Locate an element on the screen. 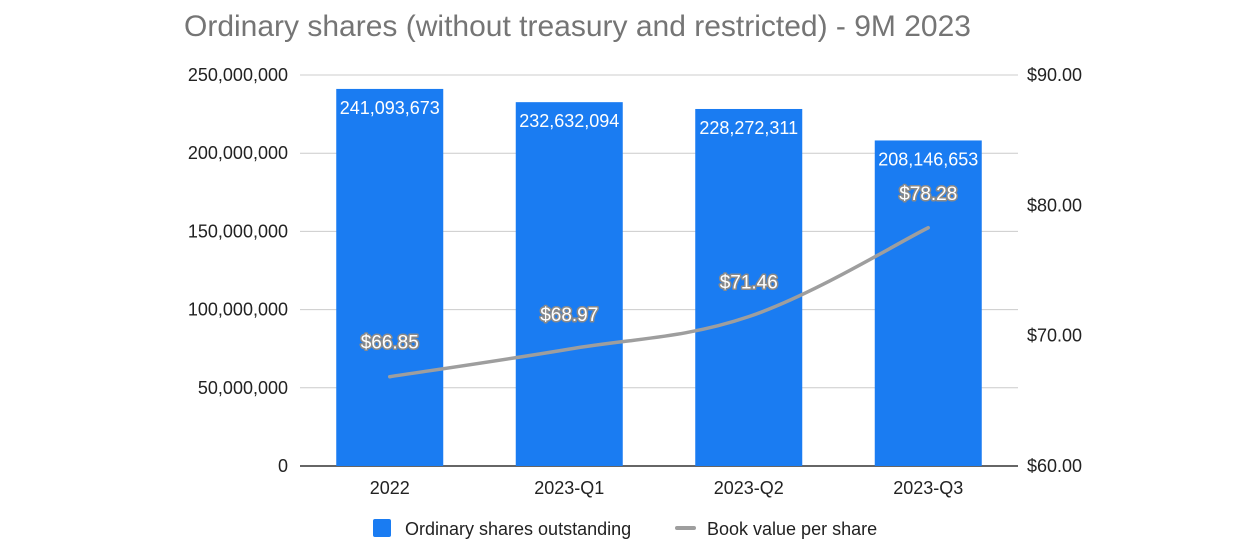 This screenshot has height=556, width=1248. bar-data-label: 241,093,673 is located at coordinates (390, 108).